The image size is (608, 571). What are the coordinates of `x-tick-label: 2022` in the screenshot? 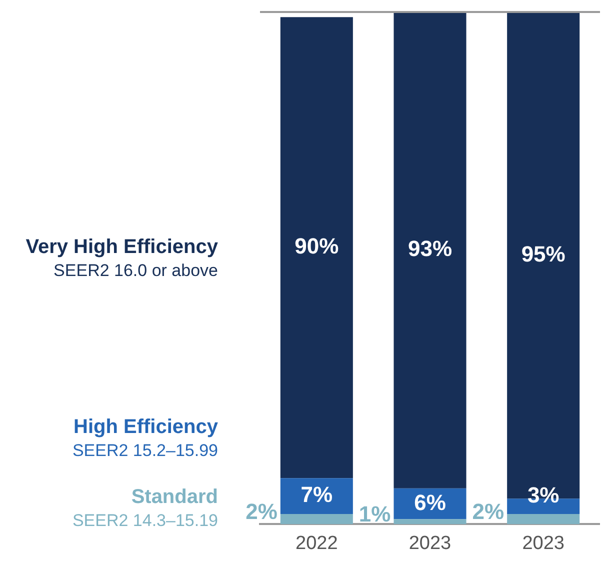 It's located at (317, 543).